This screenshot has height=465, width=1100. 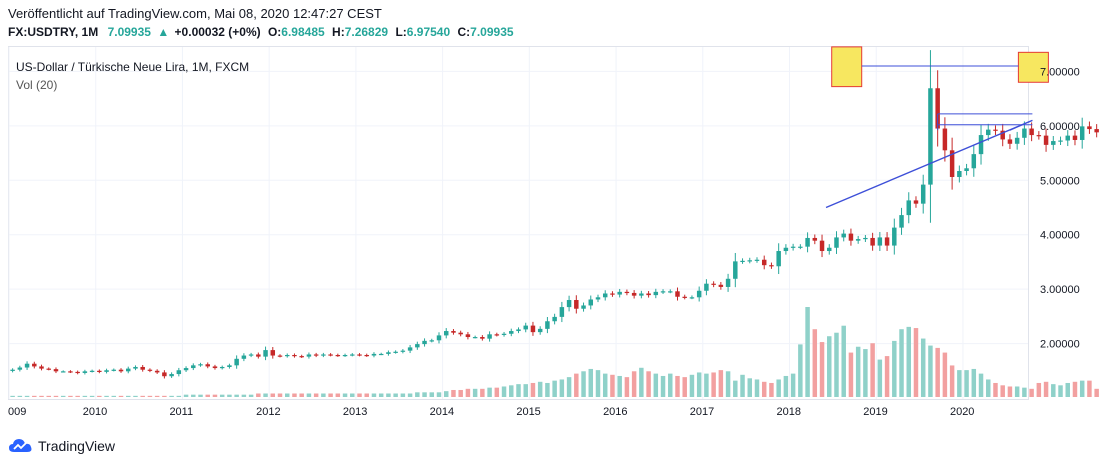 I want to click on y-tick-label: 3.00000, so click(x=1060, y=290).